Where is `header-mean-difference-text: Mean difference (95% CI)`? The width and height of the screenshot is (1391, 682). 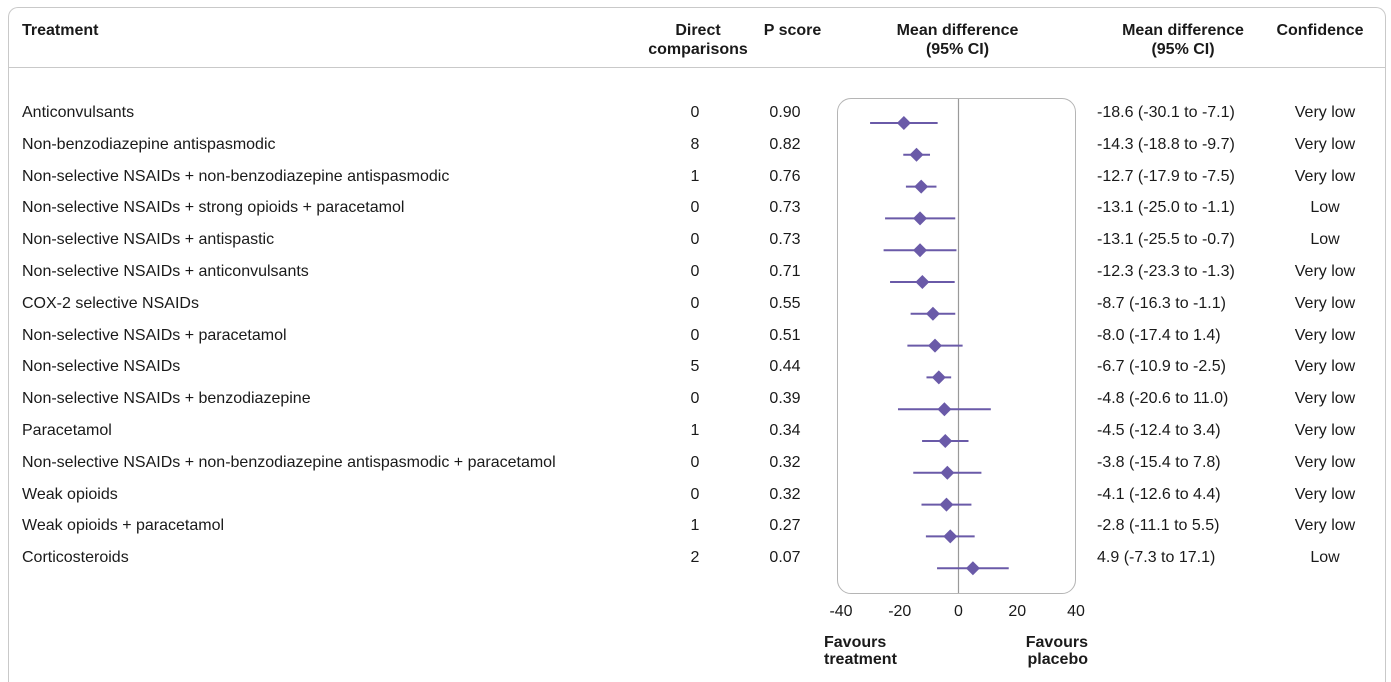 header-mean-difference-text: Mean difference (95% CI) is located at coordinates (1183, 40).